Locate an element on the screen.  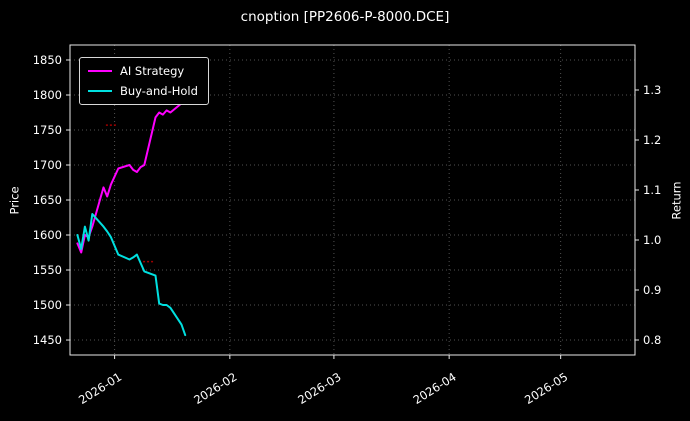
right-tick-label: 1.0 is located at coordinates (652, 240).